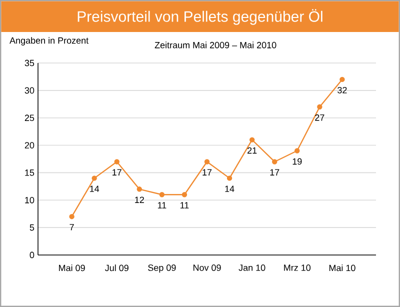  Describe the element at coordinates (32, 227) in the screenshot. I see `y-tick-label: 5` at that location.